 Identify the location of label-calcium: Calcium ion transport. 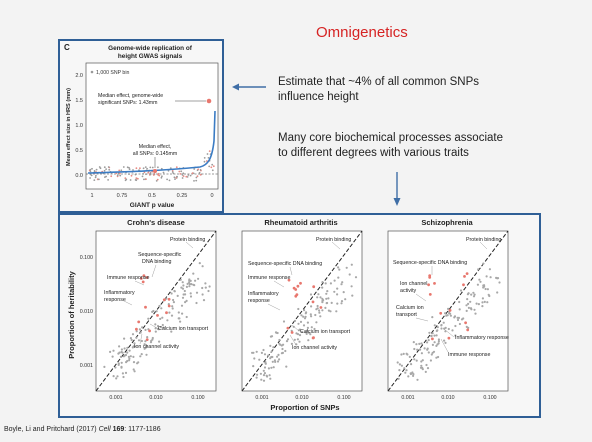
(325, 332).